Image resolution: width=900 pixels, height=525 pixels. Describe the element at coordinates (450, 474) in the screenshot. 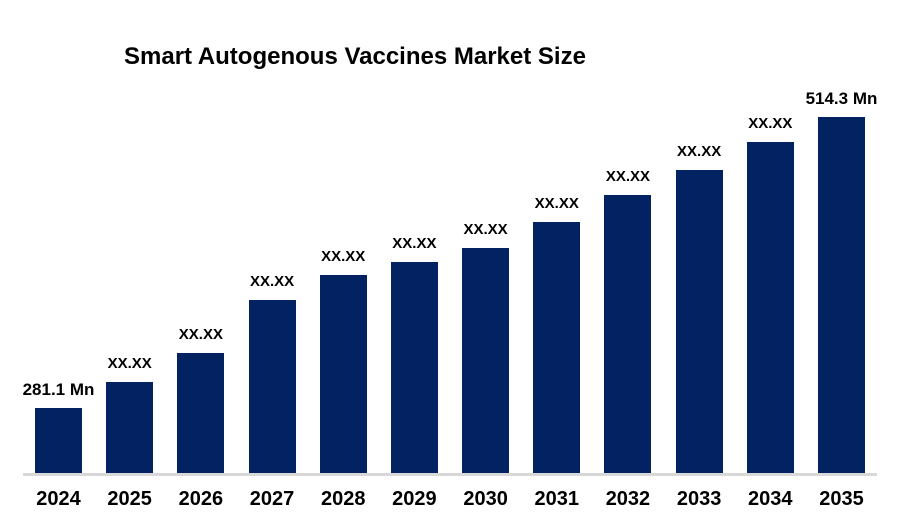

I see `x-axis-line` at that location.